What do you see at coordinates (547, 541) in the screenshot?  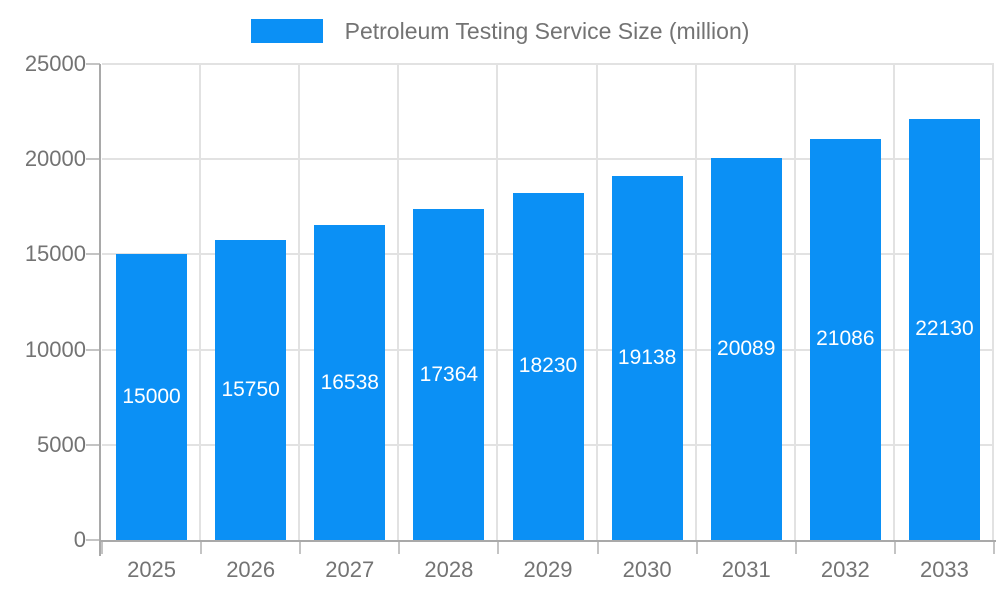 I see `x-axis-line` at bounding box center [547, 541].